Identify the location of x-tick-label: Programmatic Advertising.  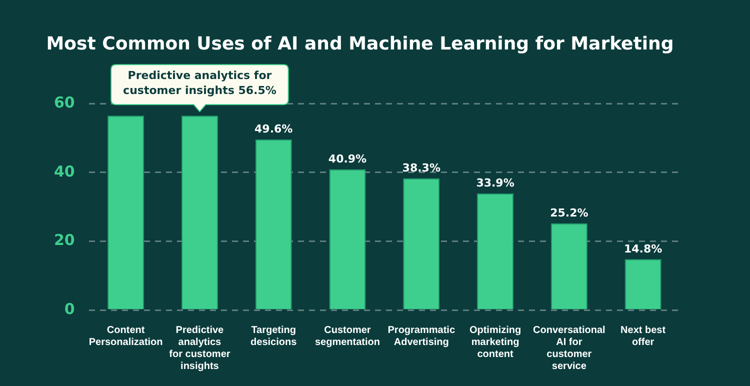
(422, 336).